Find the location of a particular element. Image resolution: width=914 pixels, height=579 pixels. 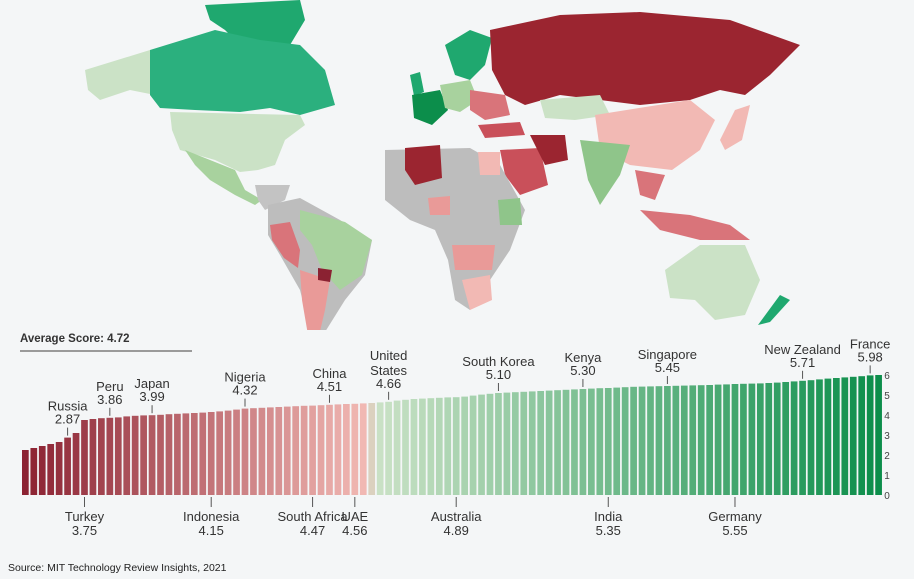

country-label: Turkey is located at coordinates (85, 516).